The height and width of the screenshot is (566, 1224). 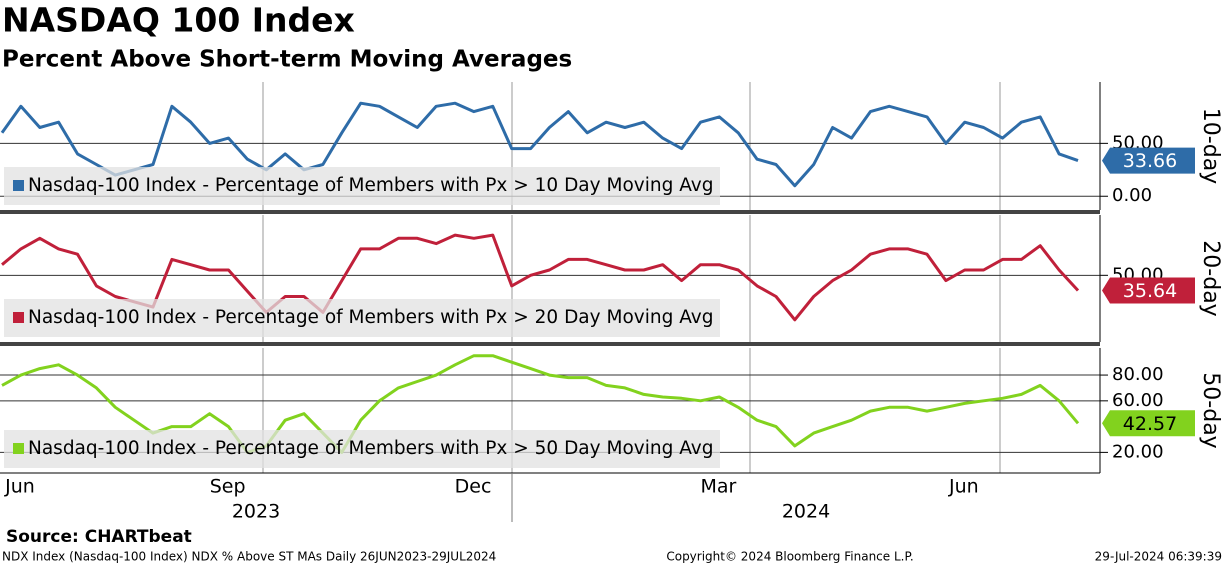 What do you see at coordinates (1210, 278) in the screenshot?
I see `y-axis-label: 20-day` at bounding box center [1210, 278].